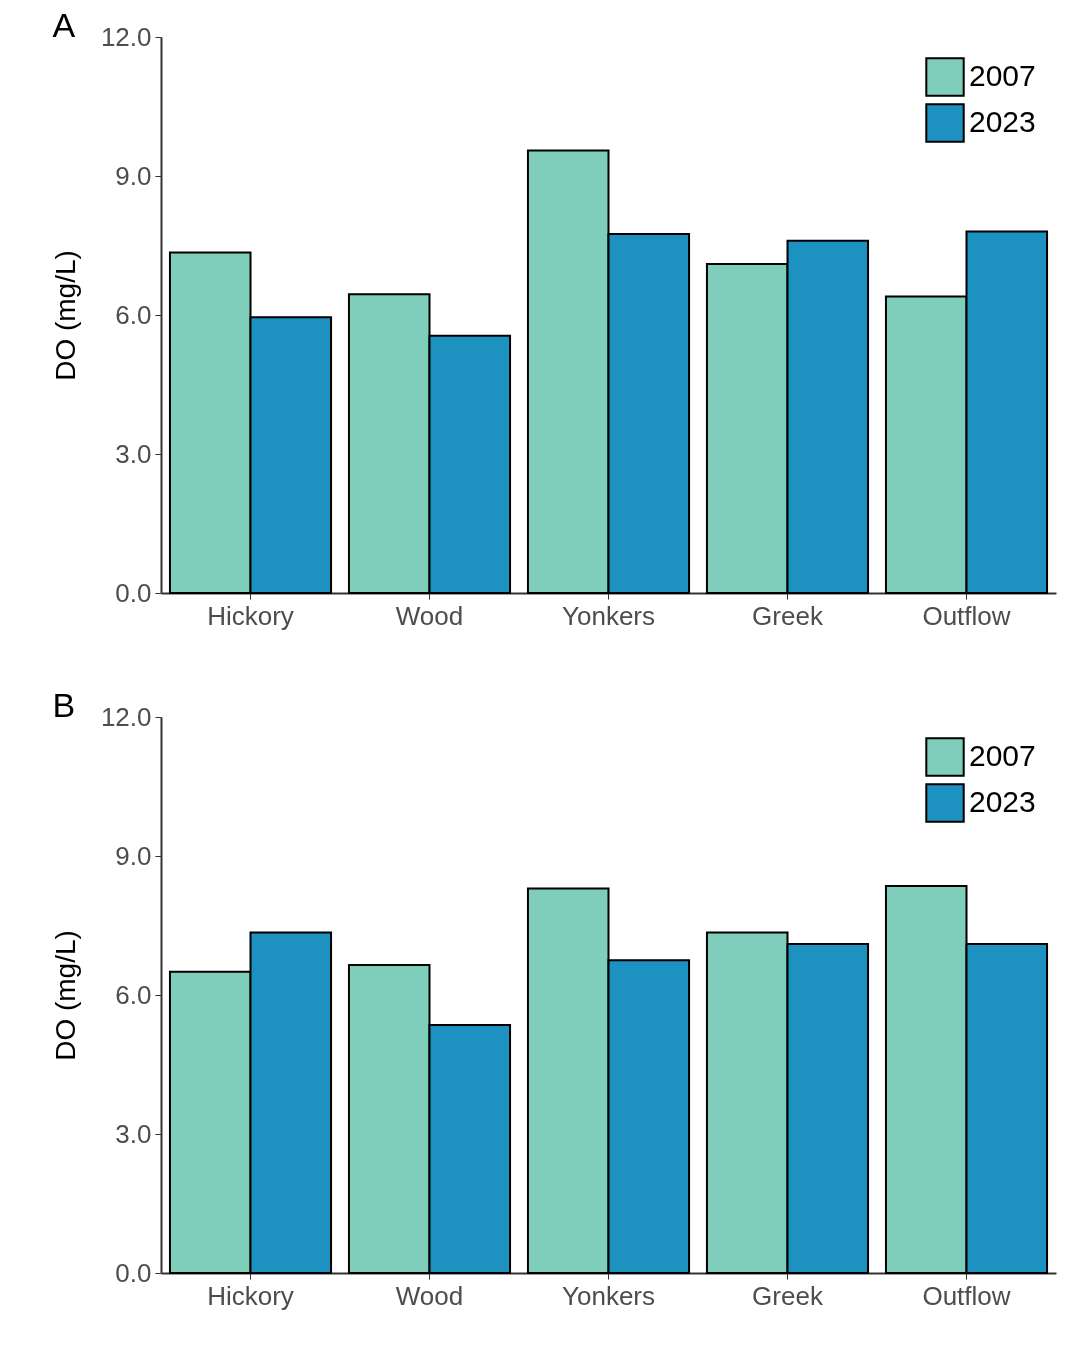 This screenshot has height=1361, width=1067. What do you see at coordinates (64, 705) in the screenshot?
I see `chart-title: B` at bounding box center [64, 705].